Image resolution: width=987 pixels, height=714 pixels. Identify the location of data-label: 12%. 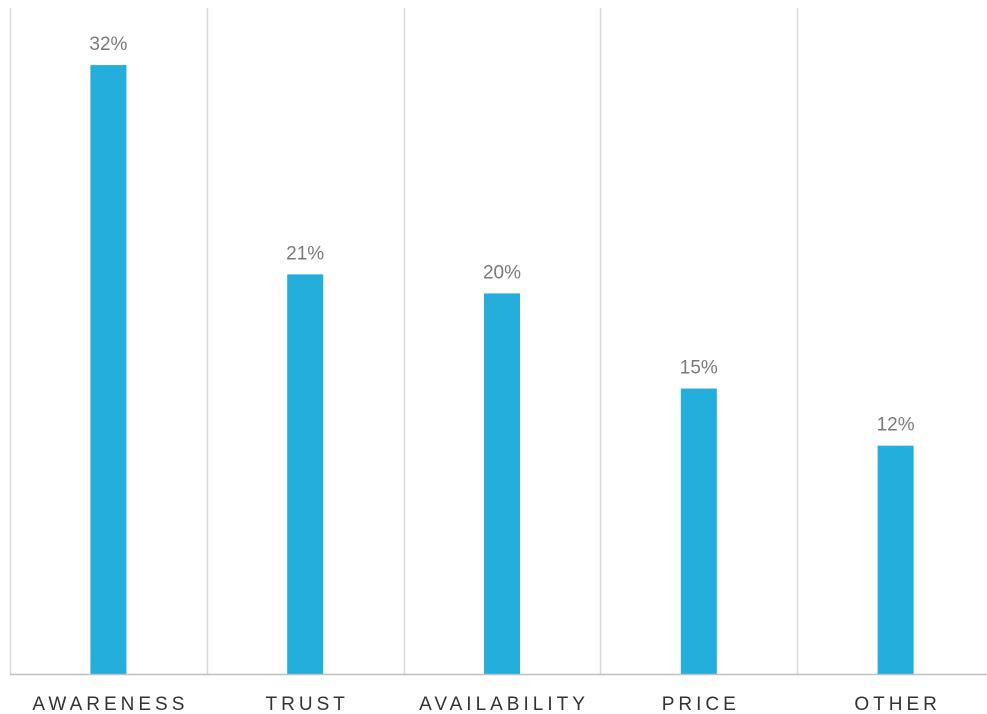
(896, 425).